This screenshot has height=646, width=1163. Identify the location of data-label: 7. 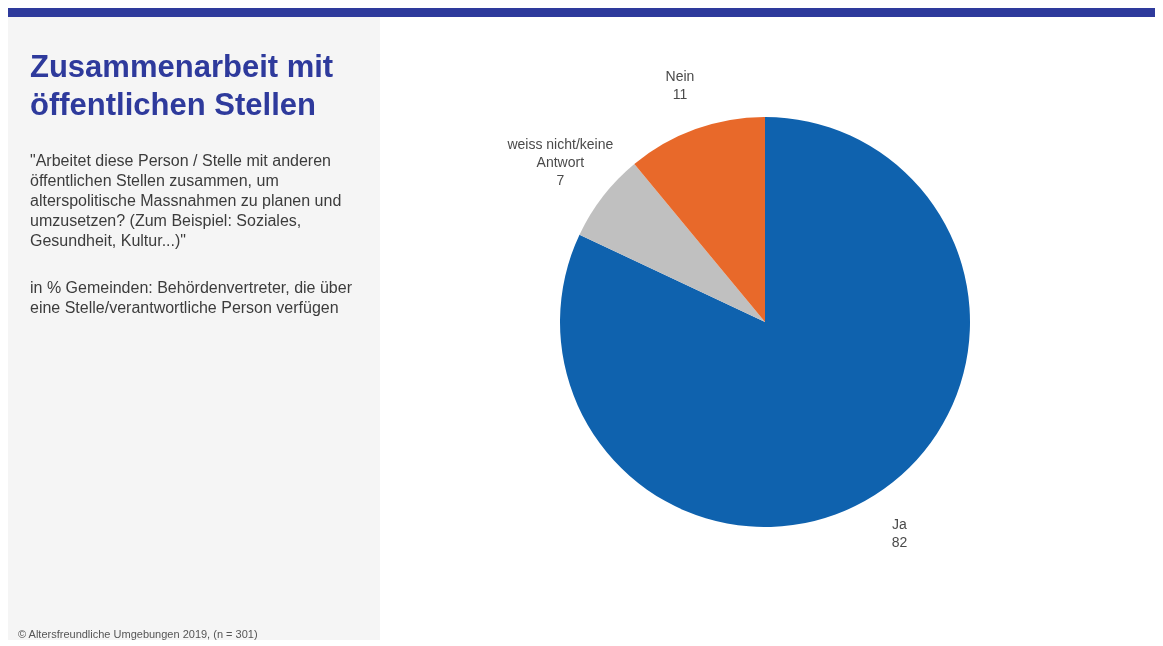
(560, 179).